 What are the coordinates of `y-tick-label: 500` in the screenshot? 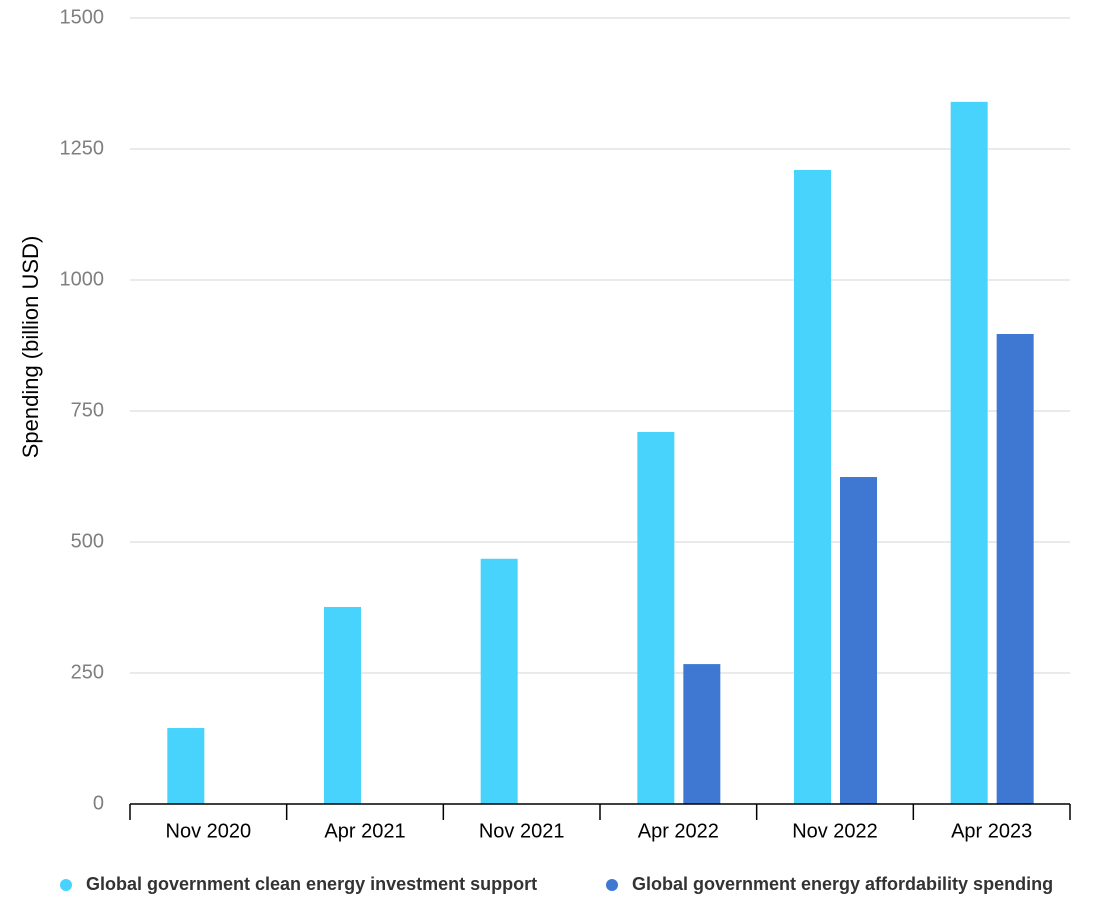 It's located at (87, 541).